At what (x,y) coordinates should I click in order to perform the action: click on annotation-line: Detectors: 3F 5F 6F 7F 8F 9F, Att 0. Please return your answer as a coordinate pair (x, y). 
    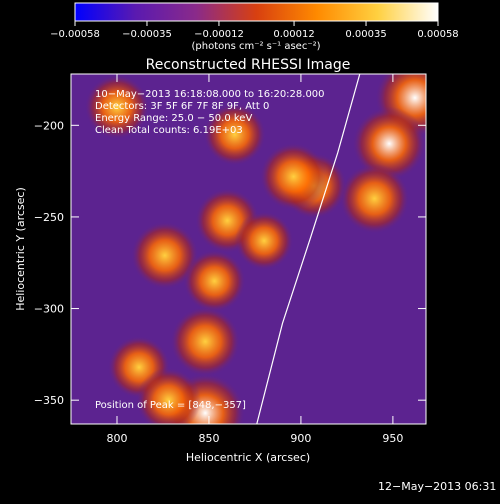
    Looking at the image, I should click on (182, 106).